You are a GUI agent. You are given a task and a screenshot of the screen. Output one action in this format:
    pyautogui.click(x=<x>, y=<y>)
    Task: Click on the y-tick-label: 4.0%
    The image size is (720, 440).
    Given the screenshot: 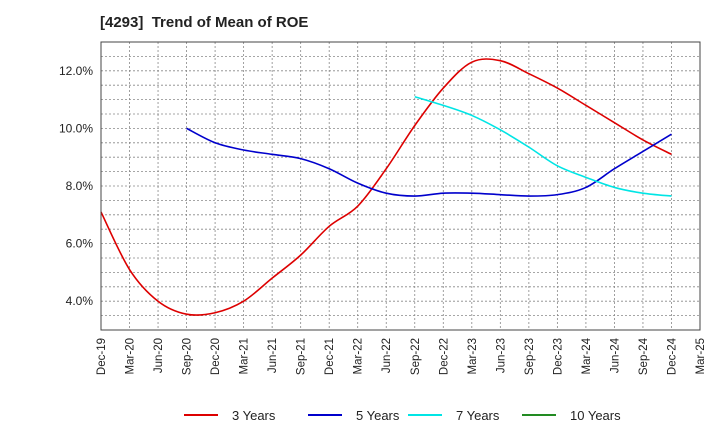 What is the action you would take?
    pyautogui.click(x=80, y=301)
    